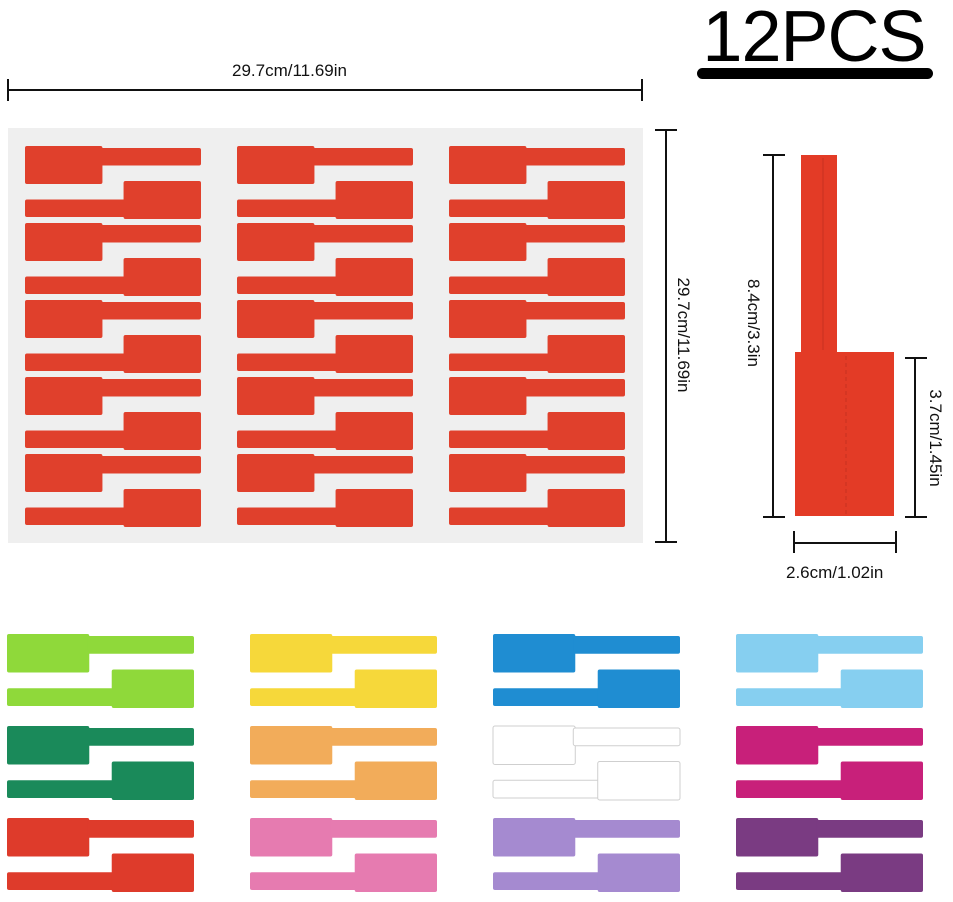 This screenshot has width=953, height=902. I want to click on sheet-height-line, so click(666, 336).